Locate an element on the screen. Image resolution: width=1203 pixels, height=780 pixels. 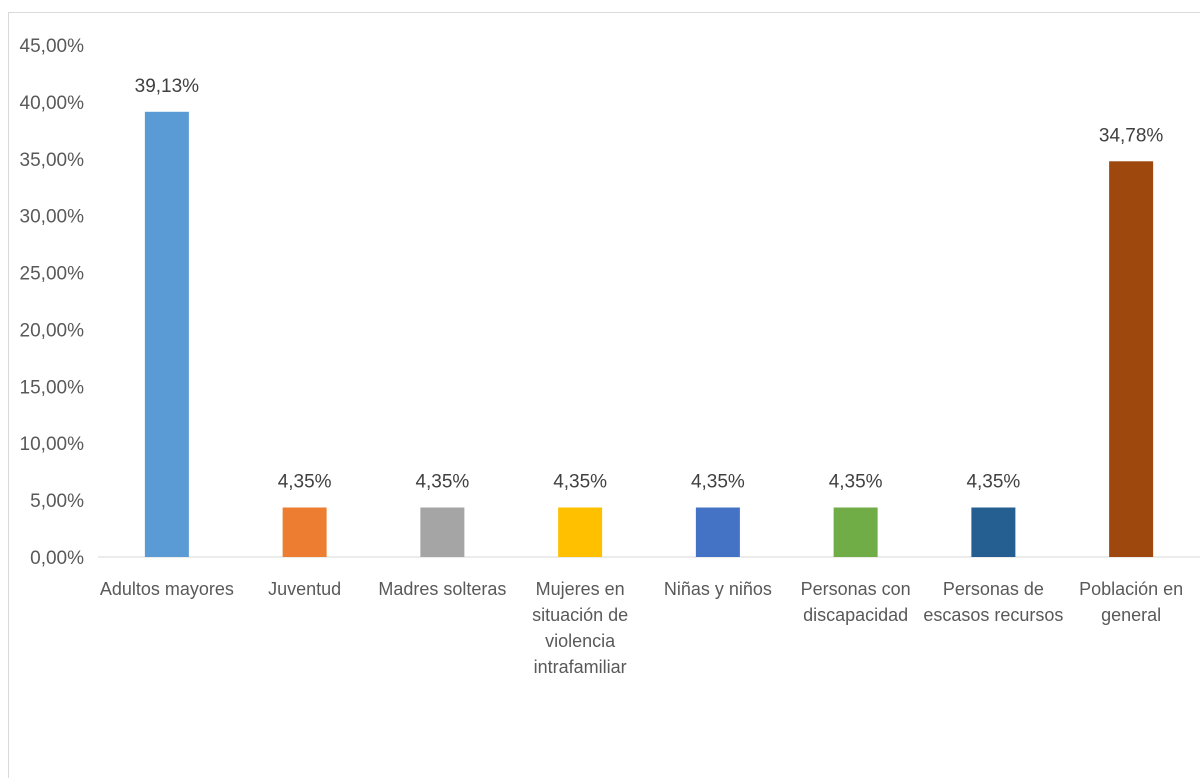
category-label: Madres solteras is located at coordinates (442, 589).